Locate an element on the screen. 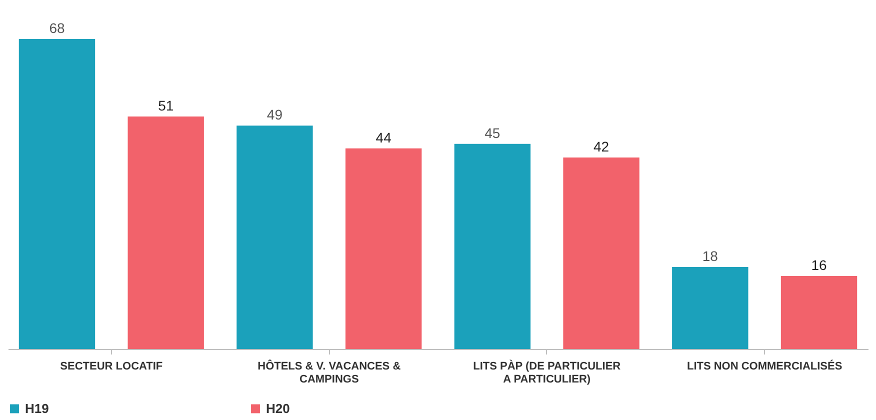  data-label: 16 is located at coordinates (819, 265).